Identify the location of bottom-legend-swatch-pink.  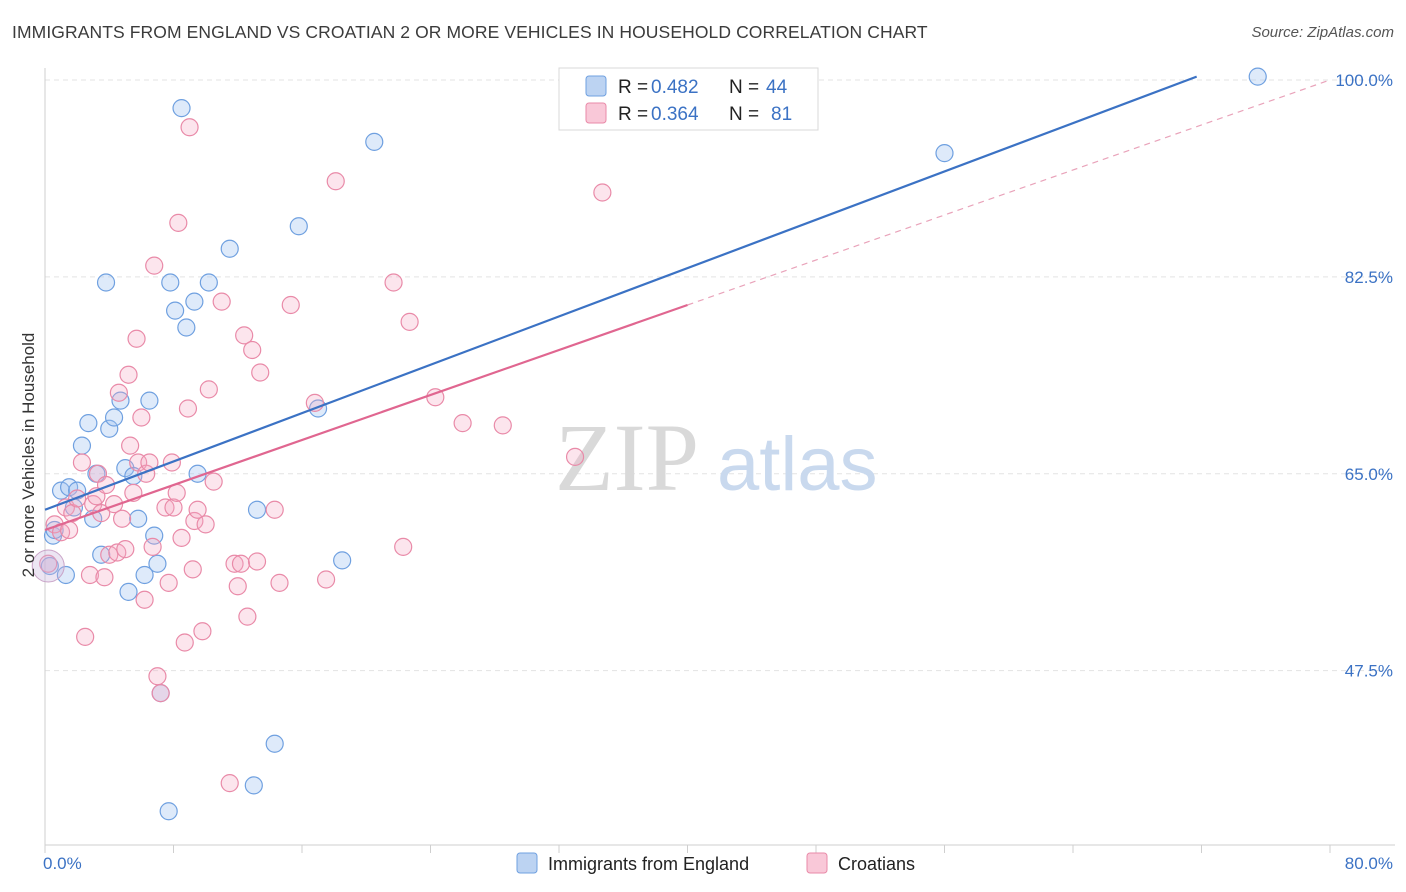
(817, 863).